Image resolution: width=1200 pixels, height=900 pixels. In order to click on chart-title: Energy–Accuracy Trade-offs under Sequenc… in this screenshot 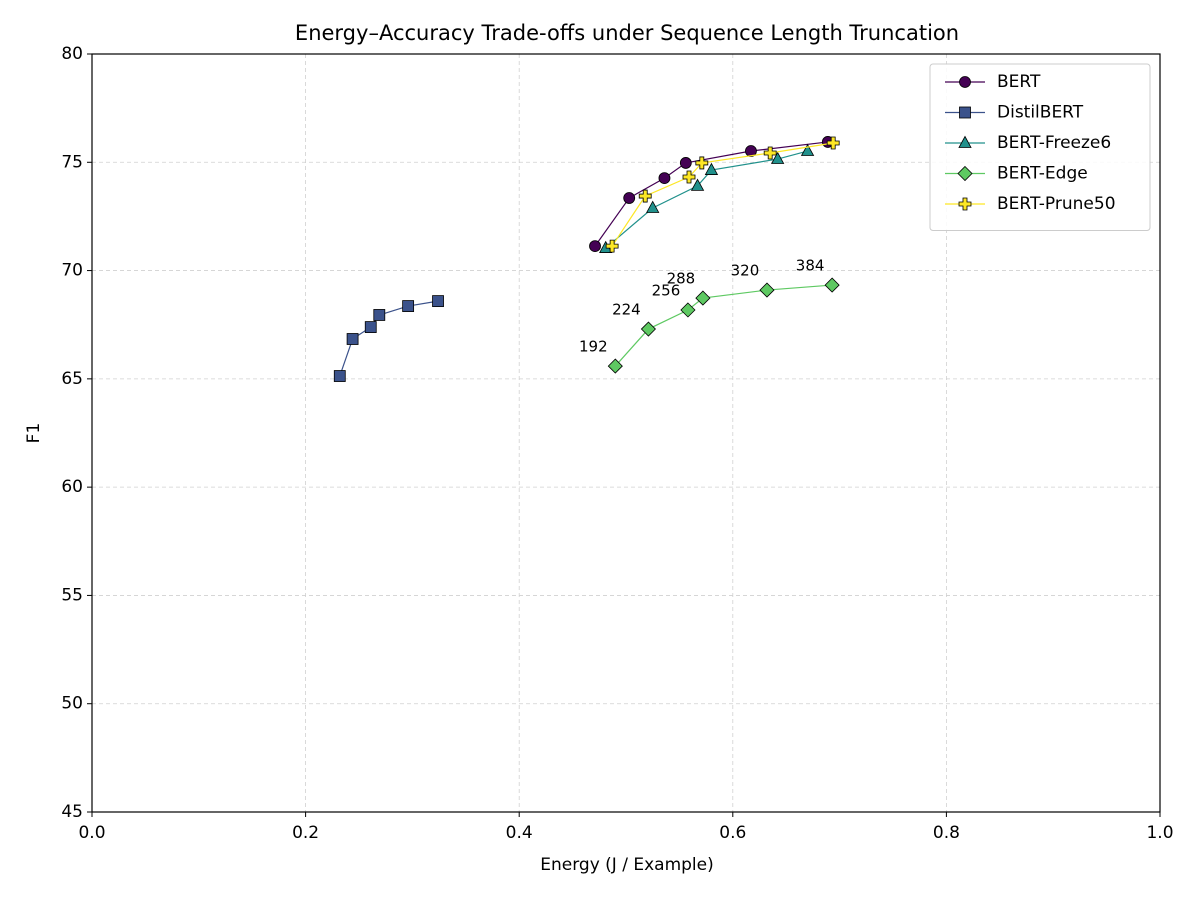, I will do `click(627, 33)`.